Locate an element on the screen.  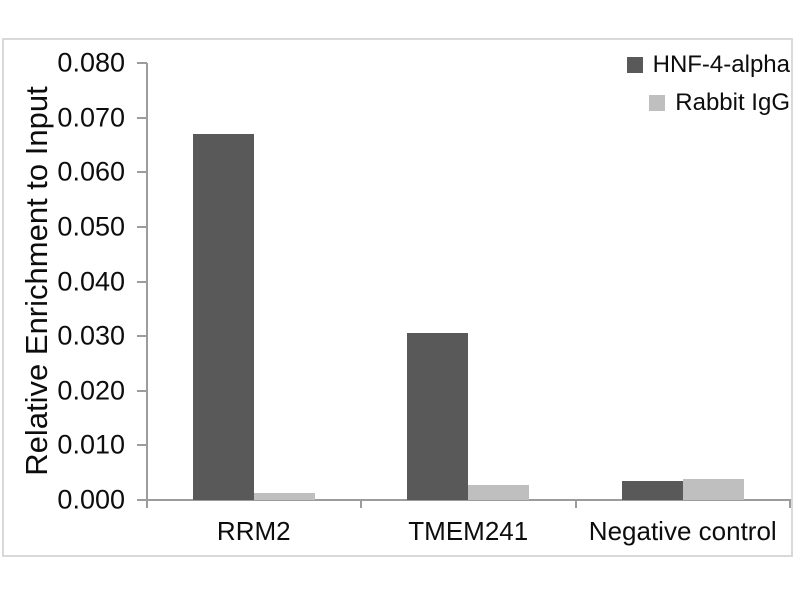
x-category-label: Negative control is located at coordinates (682, 531).